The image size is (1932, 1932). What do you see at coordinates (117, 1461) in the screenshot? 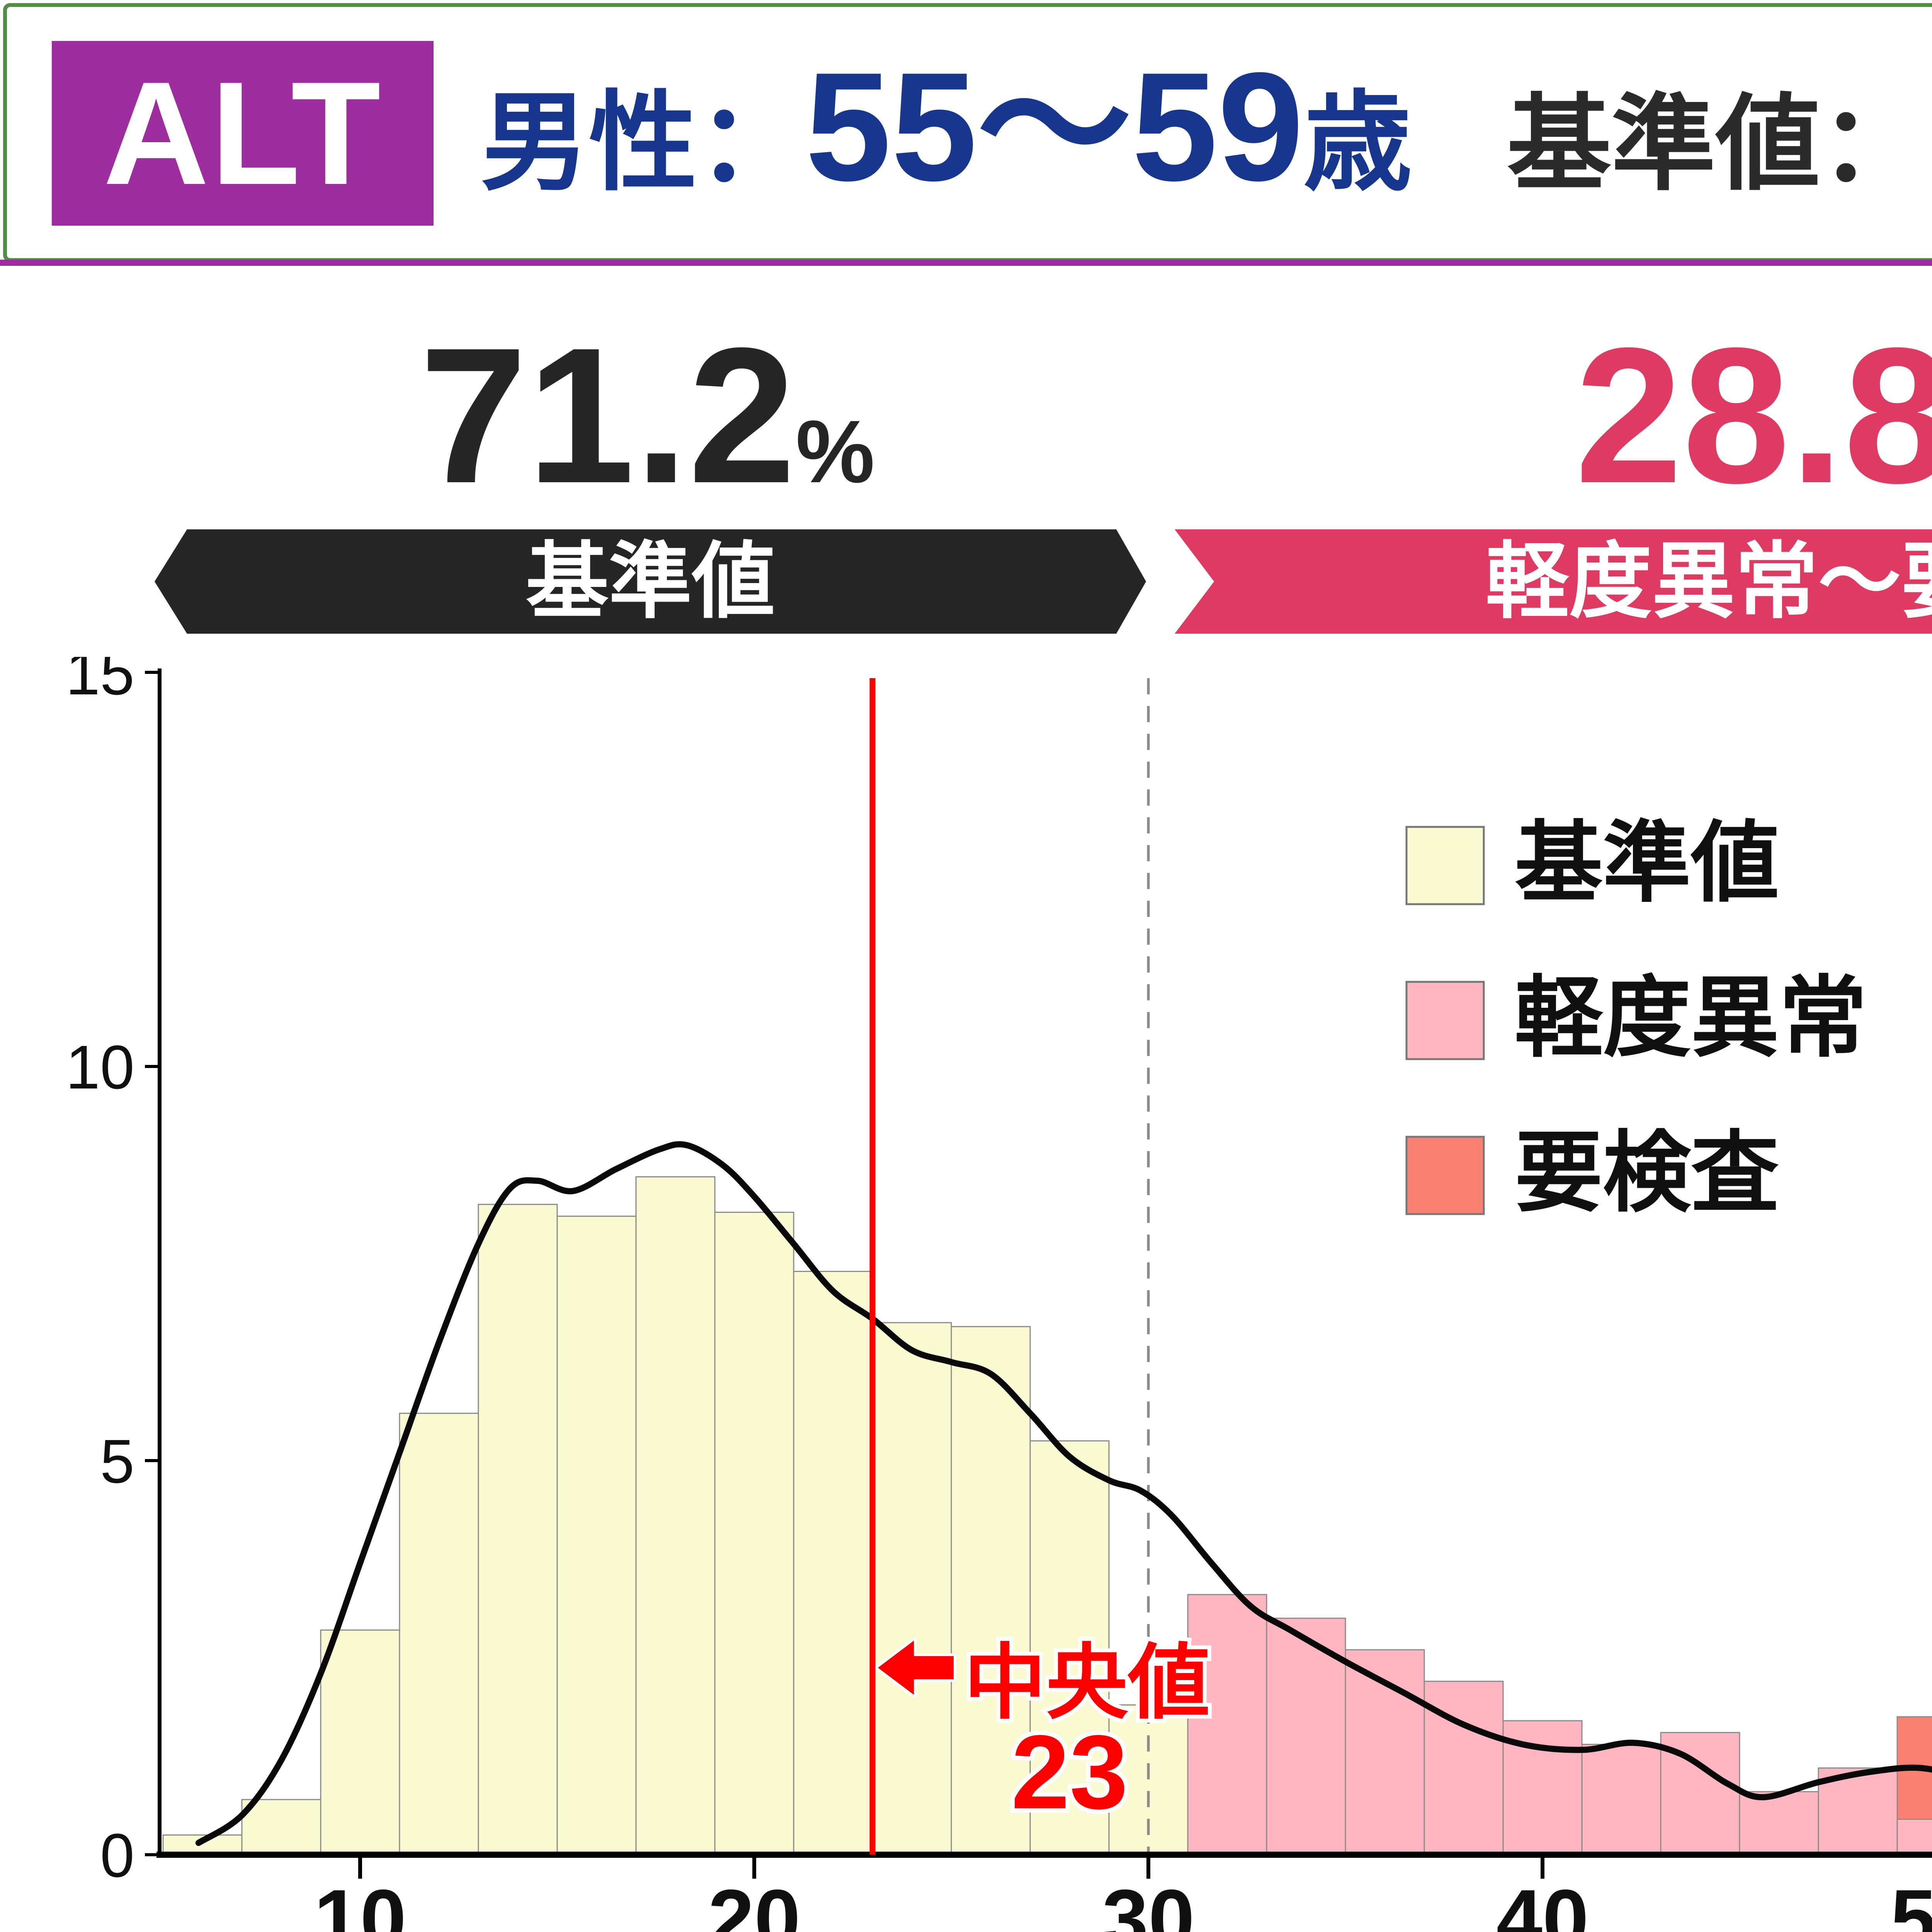
I see `y-tick-label: 5` at bounding box center [117, 1461].